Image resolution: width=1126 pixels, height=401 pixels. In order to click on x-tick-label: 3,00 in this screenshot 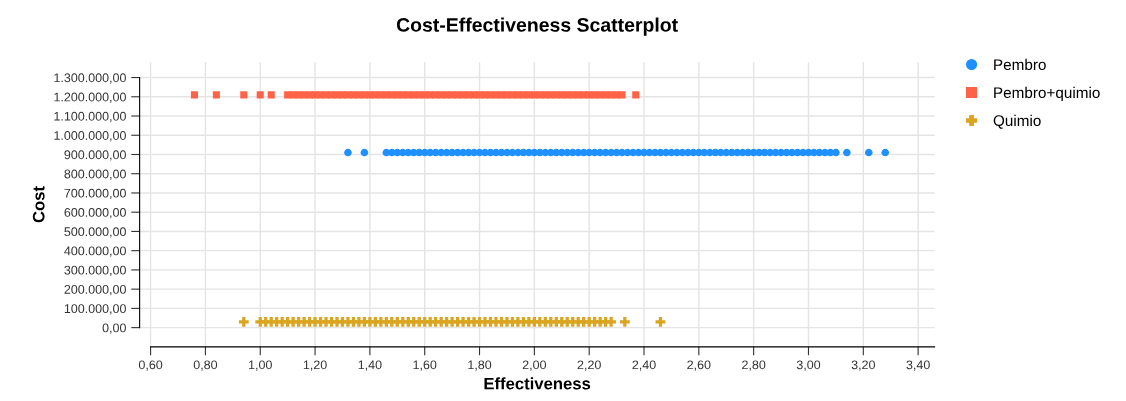, I will do `click(808, 365)`.